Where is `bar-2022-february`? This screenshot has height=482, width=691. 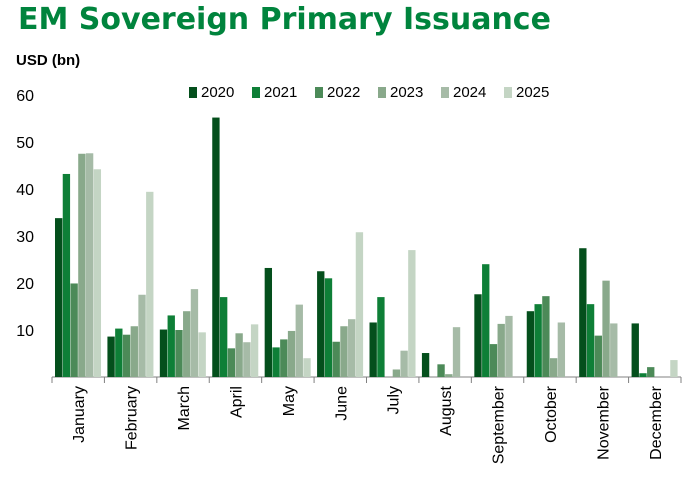
bar-2022-february is located at coordinates (126, 355).